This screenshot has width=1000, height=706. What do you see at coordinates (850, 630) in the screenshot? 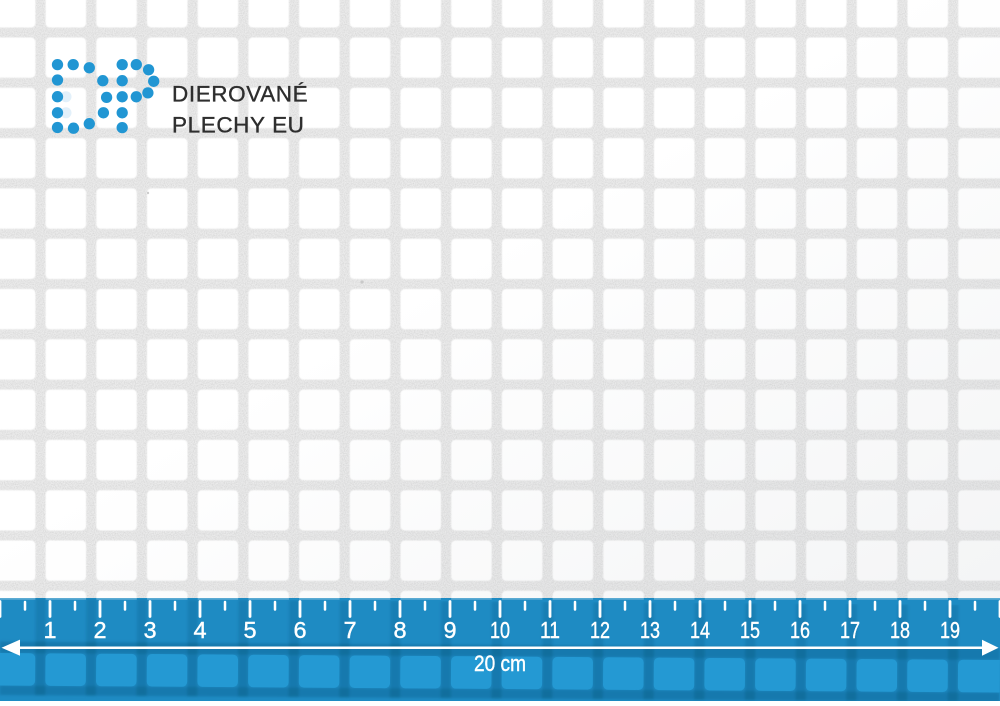
I see `svg-text: 17` at bounding box center [850, 630].